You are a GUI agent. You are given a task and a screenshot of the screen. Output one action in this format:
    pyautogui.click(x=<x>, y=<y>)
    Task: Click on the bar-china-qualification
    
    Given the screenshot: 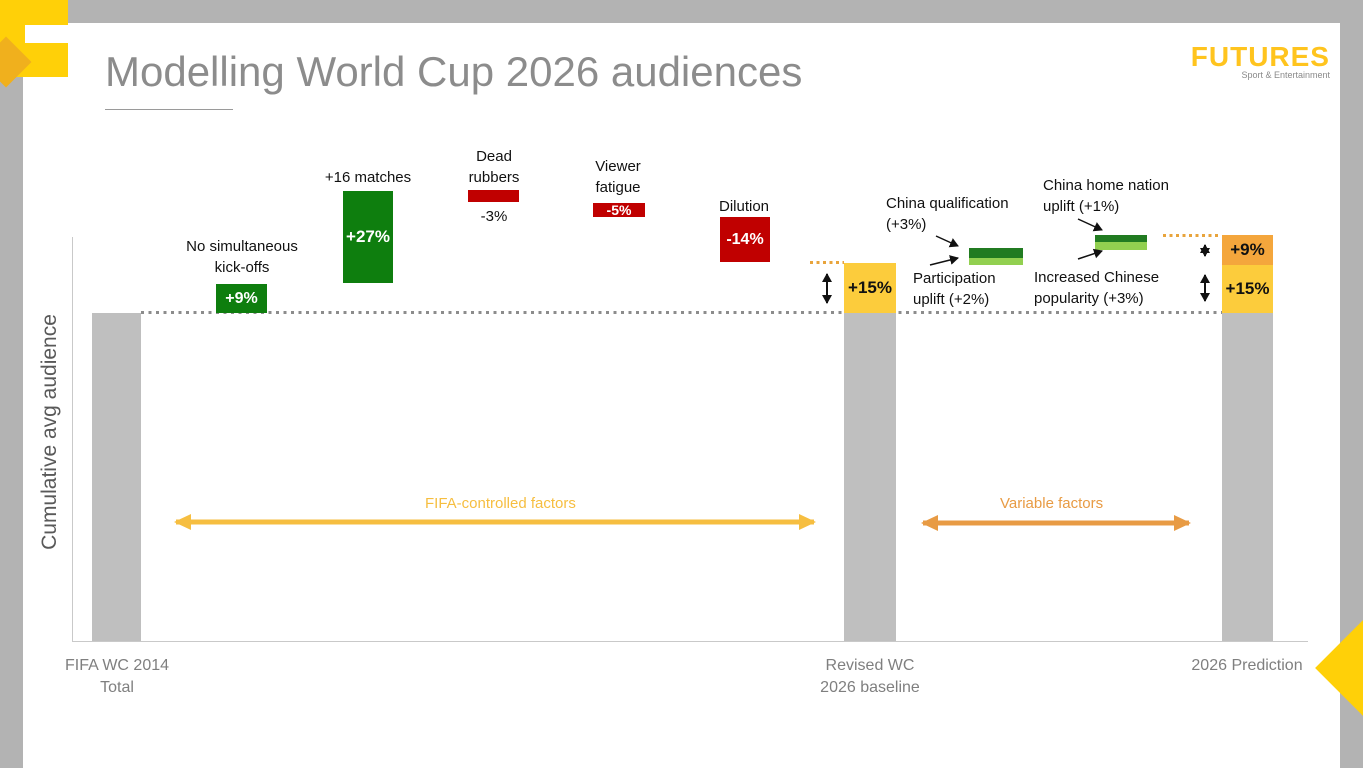 What is the action you would take?
    pyautogui.click(x=996, y=253)
    